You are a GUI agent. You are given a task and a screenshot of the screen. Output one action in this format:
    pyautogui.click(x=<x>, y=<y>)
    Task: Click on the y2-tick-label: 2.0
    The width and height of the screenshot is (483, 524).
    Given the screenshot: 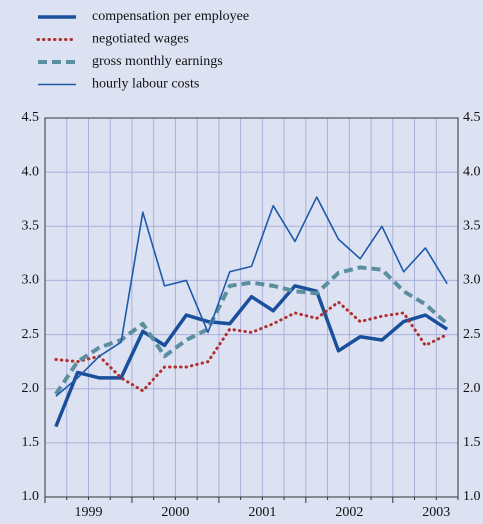 What is the action you would take?
    pyautogui.click(x=472, y=388)
    